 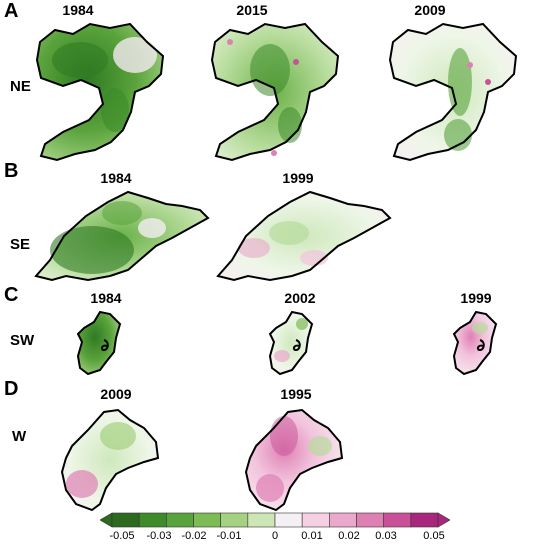 I want to click on year-label: 2015, so click(x=252, y=10).